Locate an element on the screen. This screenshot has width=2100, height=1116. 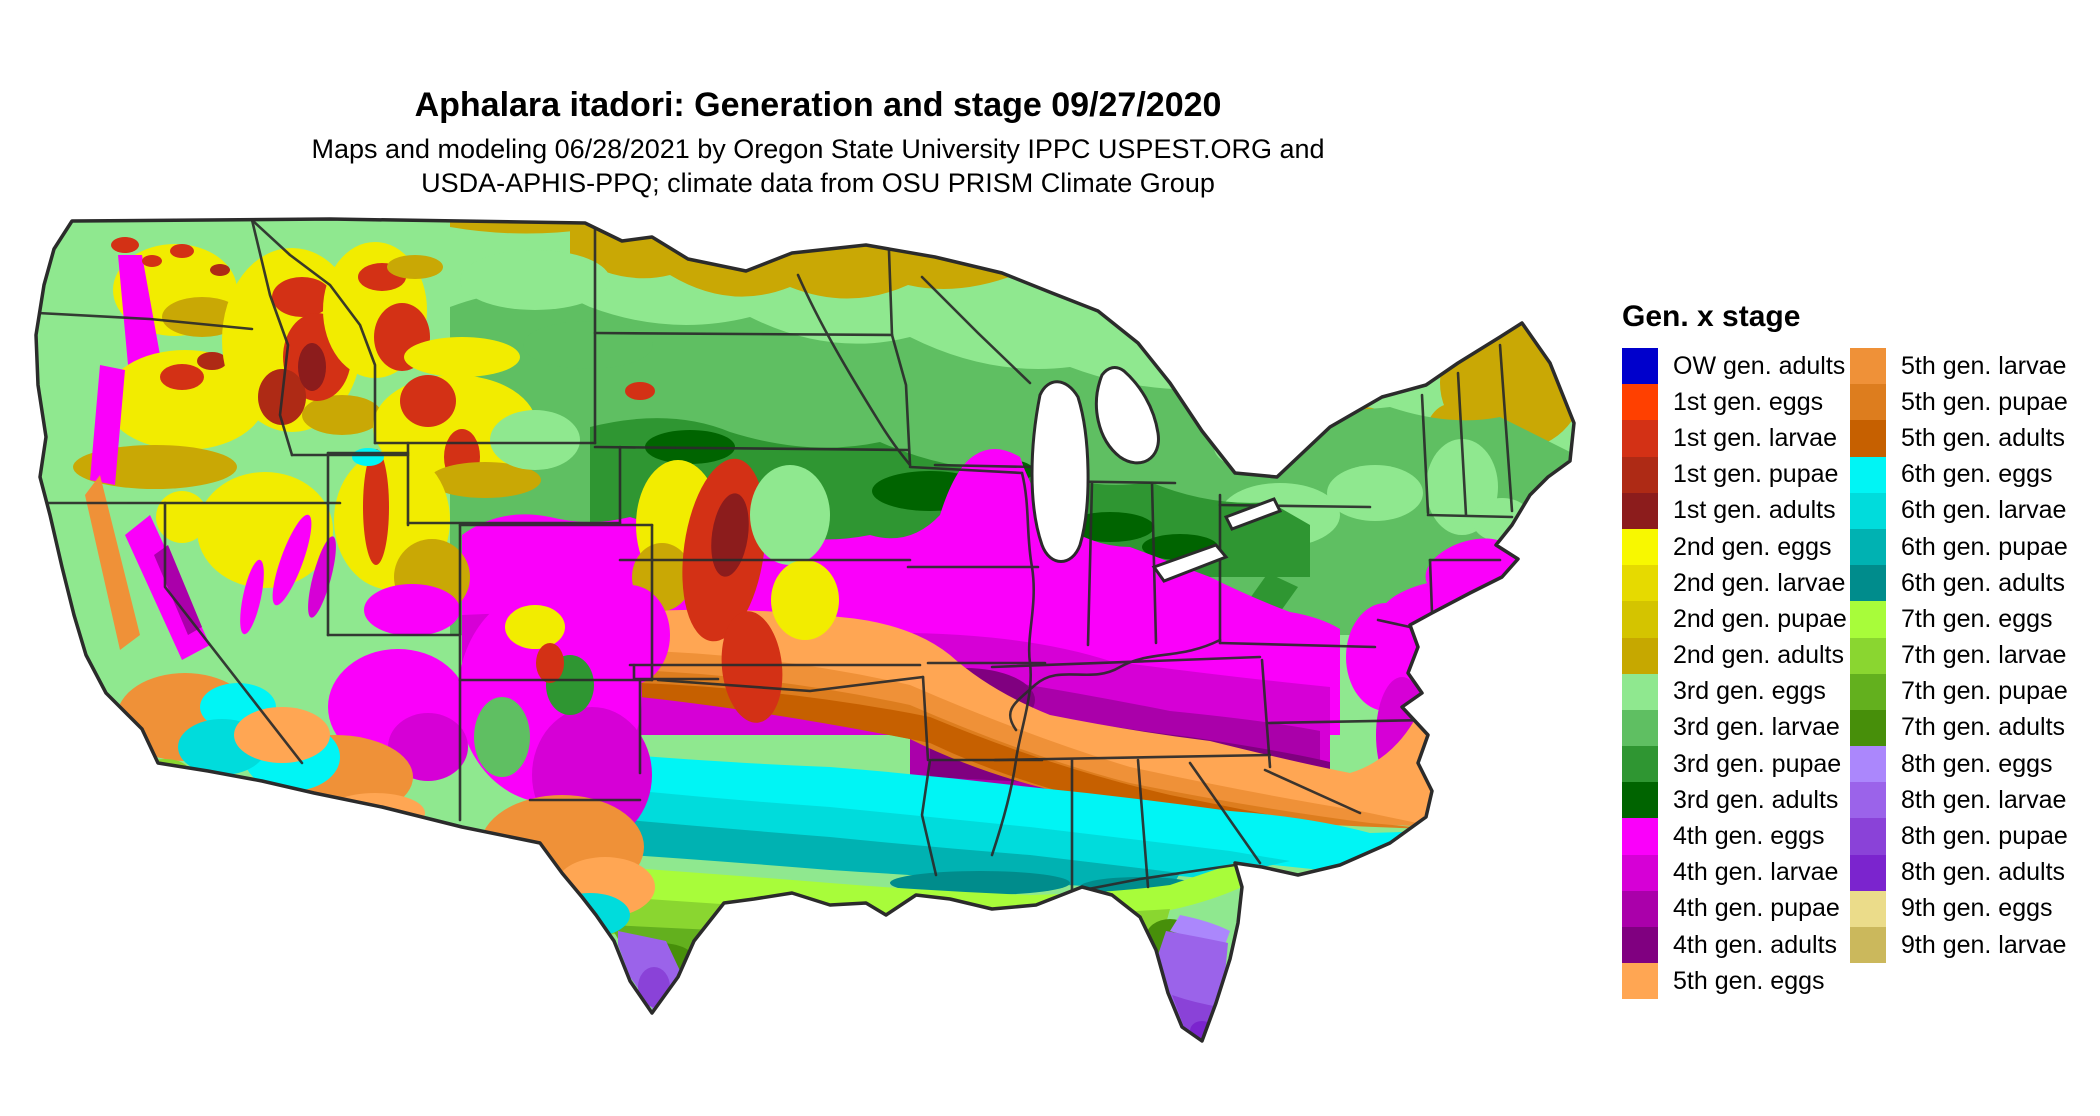
lake-ontario is located at coordinates (1253, 514).